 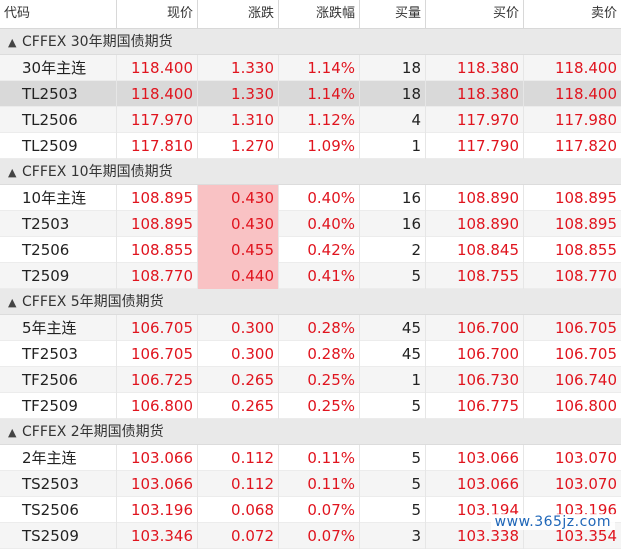 I want to click on cell-change: 0.455, so click(x=238, y=250).